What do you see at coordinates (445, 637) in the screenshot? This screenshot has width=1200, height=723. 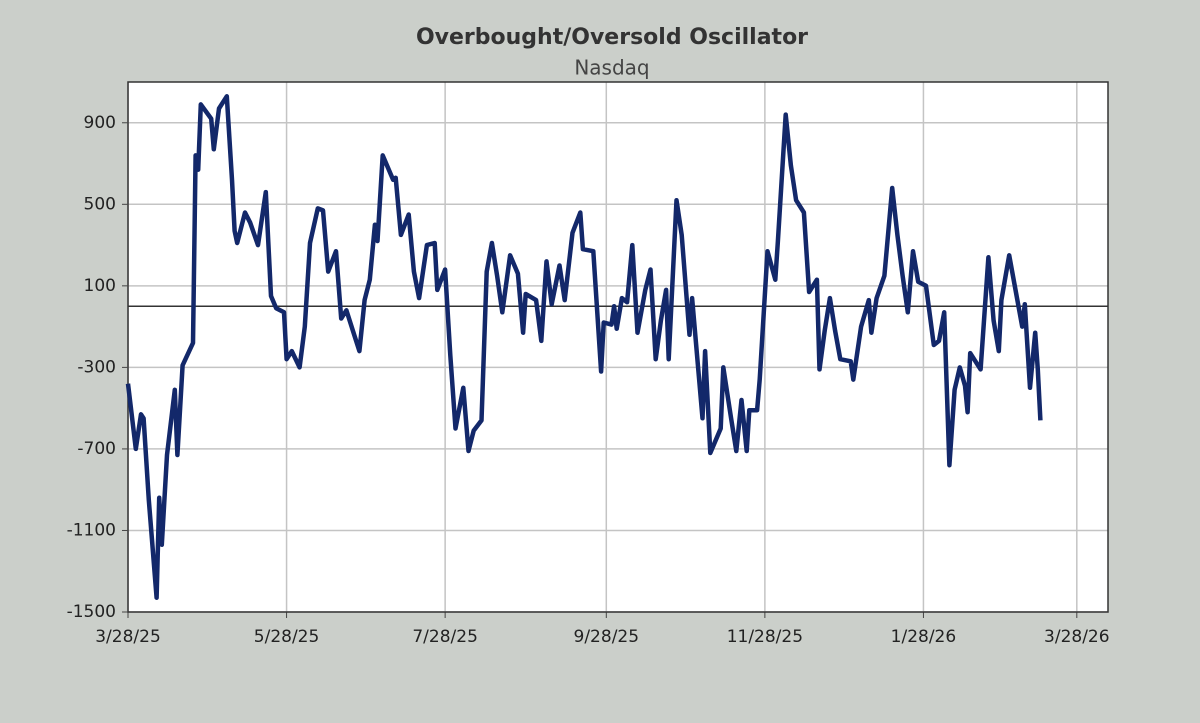 I see `x-tick-label: 7/28/25` at bounding box center [445, 637].